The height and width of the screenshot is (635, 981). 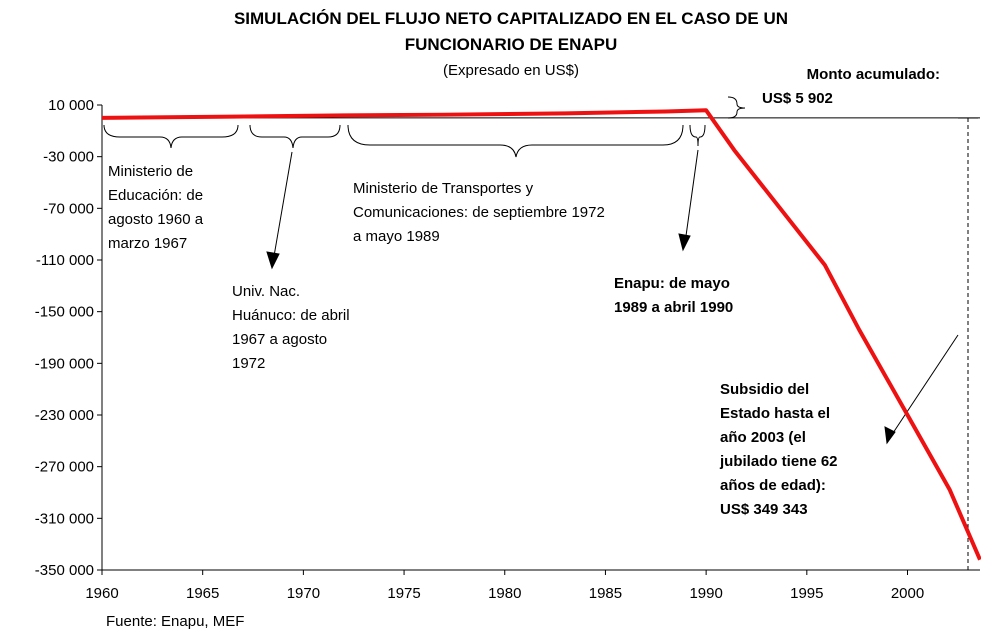 What do you see at coordinates (806, 593) in the screenshot?
I see `x-tick-label: 1995` at bounding box center [806, 593].